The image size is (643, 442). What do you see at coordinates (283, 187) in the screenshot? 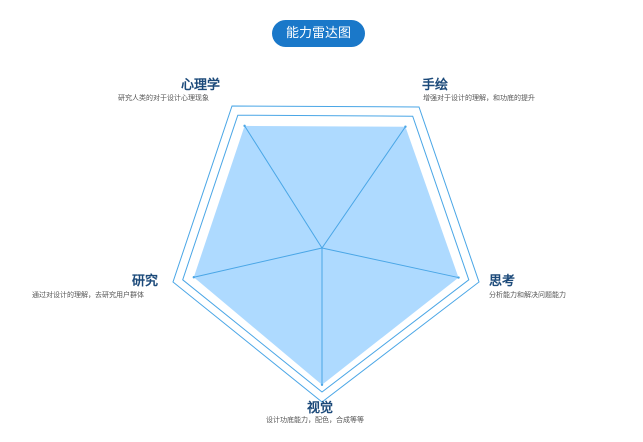
I see `radar-spoke-psychology` at bounding box center [283, 187].